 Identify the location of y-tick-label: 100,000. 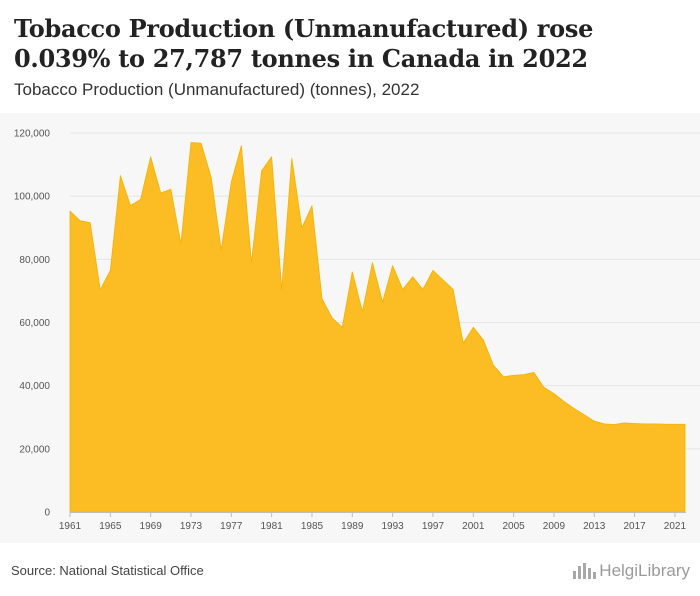
(32, 197).